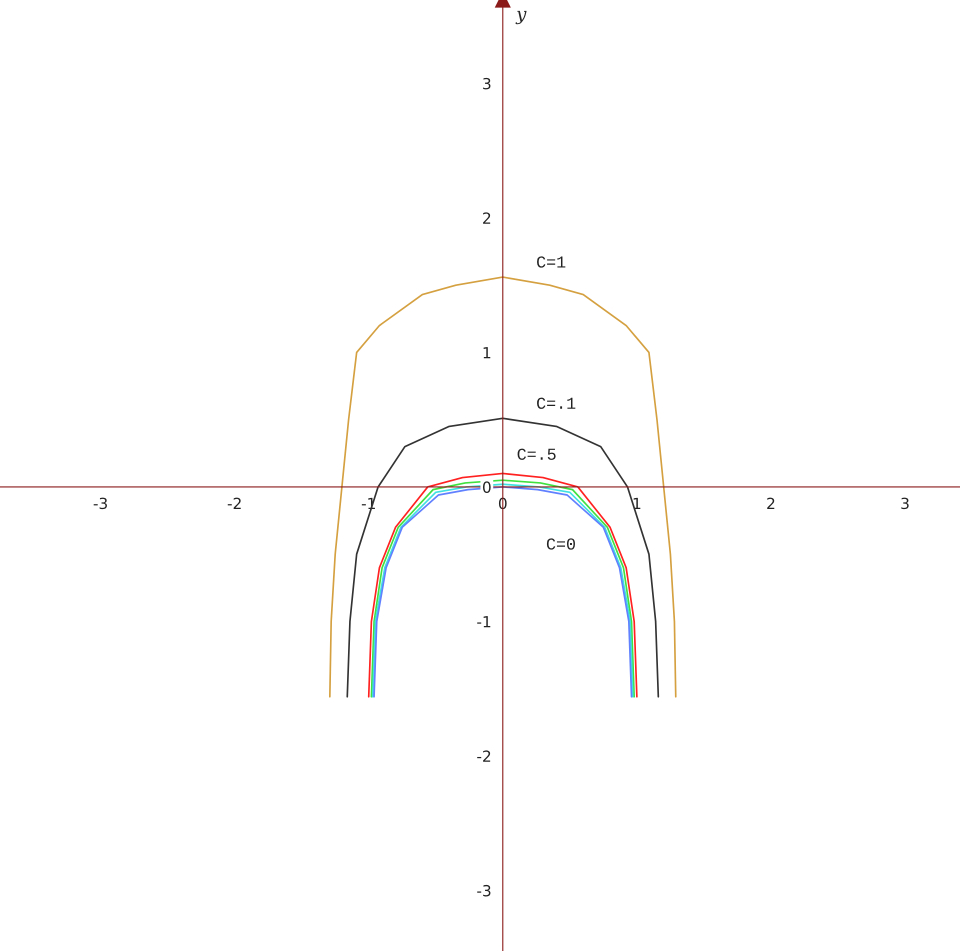 This screenshot has height=951, width=960. What do you see at coordinates (486, 218) in the screenshot?
I see `y-tick-label: 2` at bounding box center [486, 218].